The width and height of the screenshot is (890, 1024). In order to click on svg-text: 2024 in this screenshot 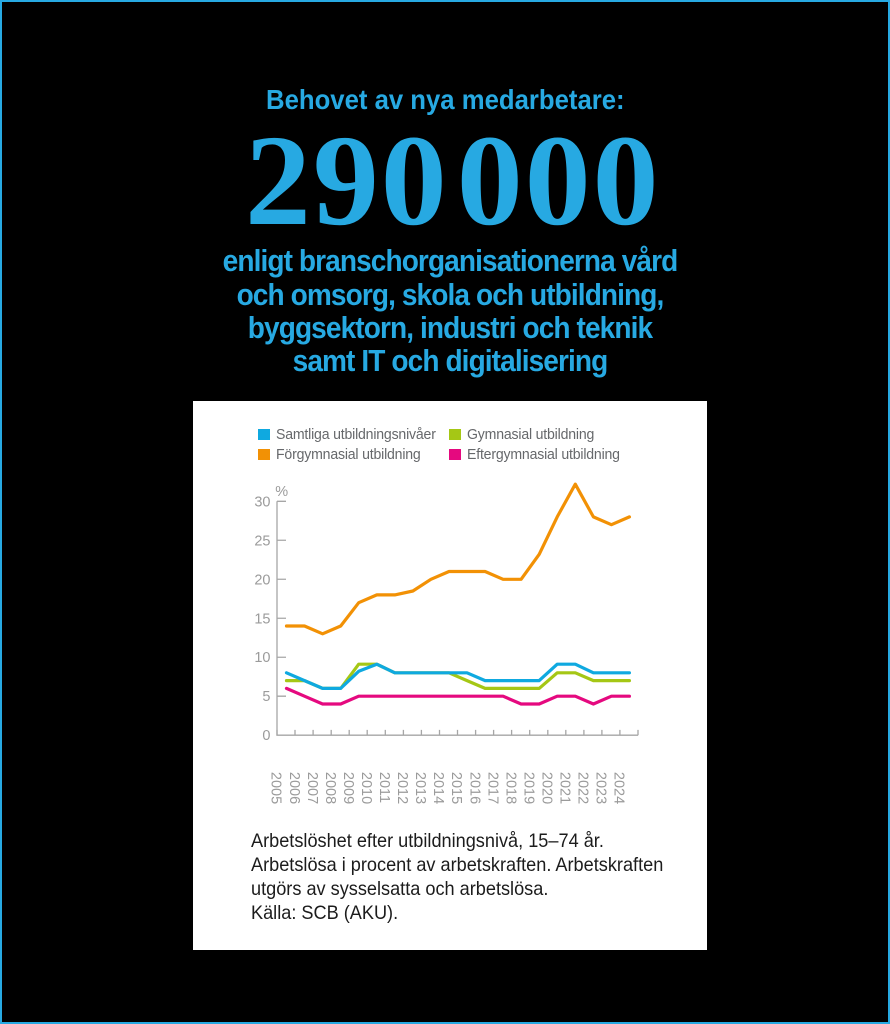, I will do `click(619, 788)`.